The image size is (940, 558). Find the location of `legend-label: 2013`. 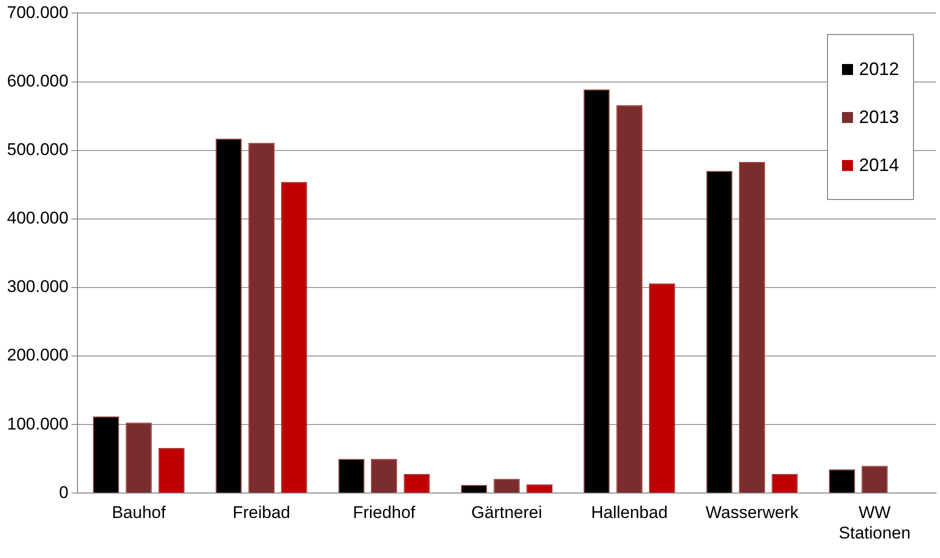

legend-label: 2013 is located at coordinates (878, 117).